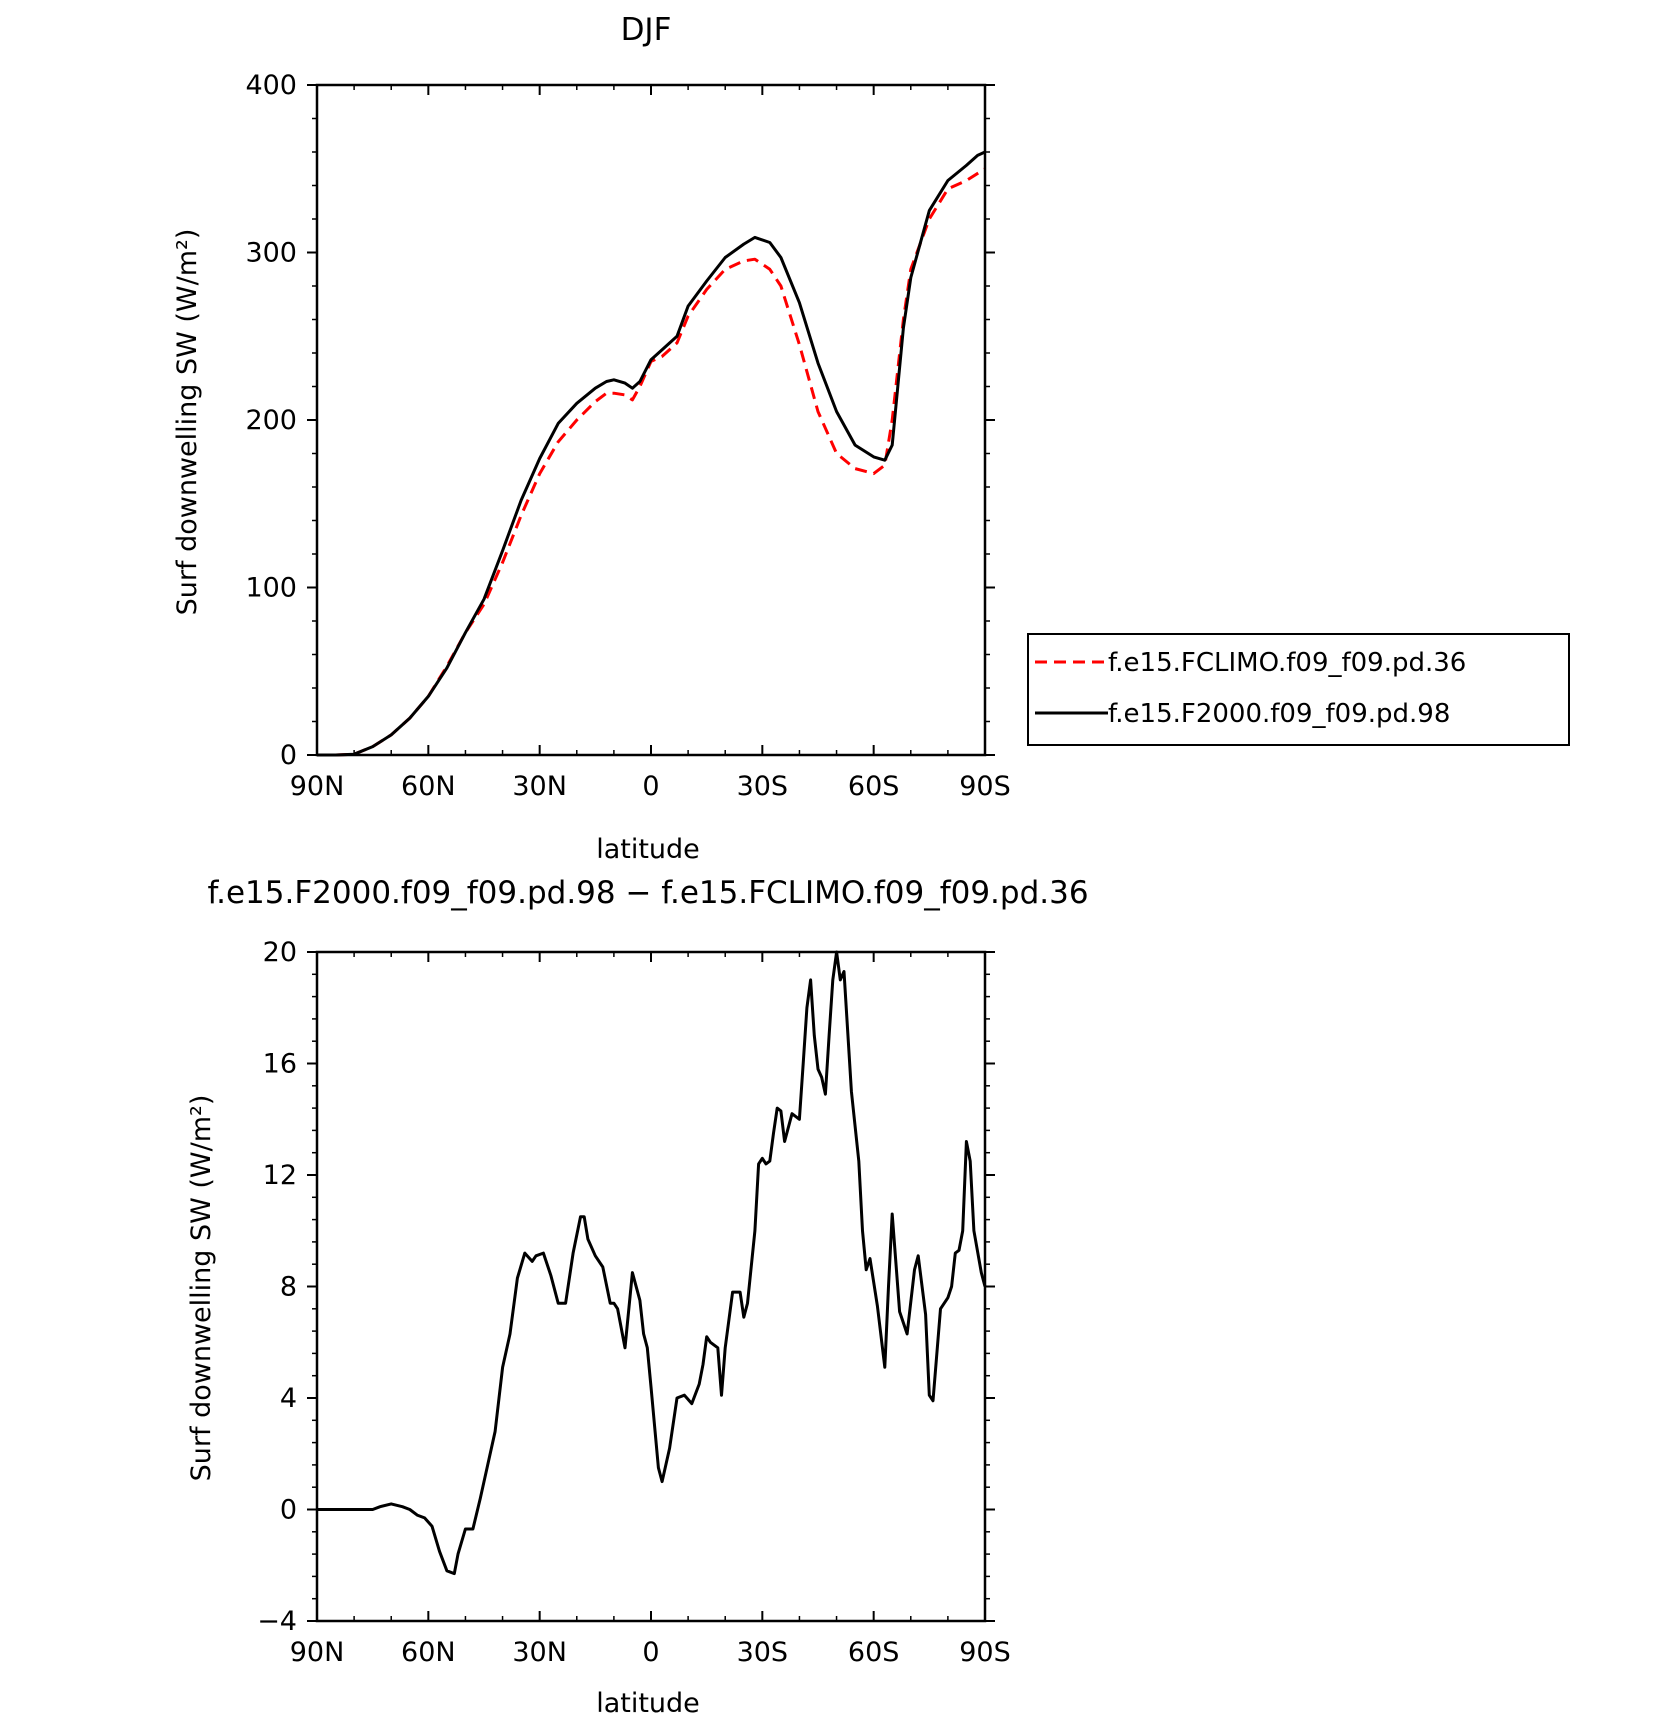  What do you see at coordinates (985, 1652) in the screenshot?
I see `bottom-x-tick-label: 90S` at bounding box center [985, 1652].